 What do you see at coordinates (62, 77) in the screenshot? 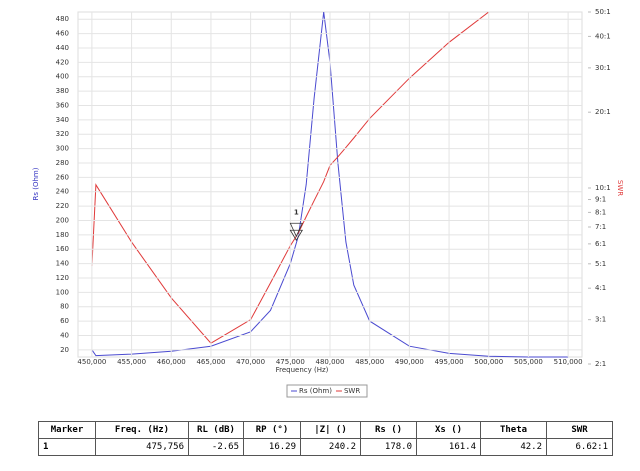
I see `y-tick-label: 400` at bounding box center [62, 77].